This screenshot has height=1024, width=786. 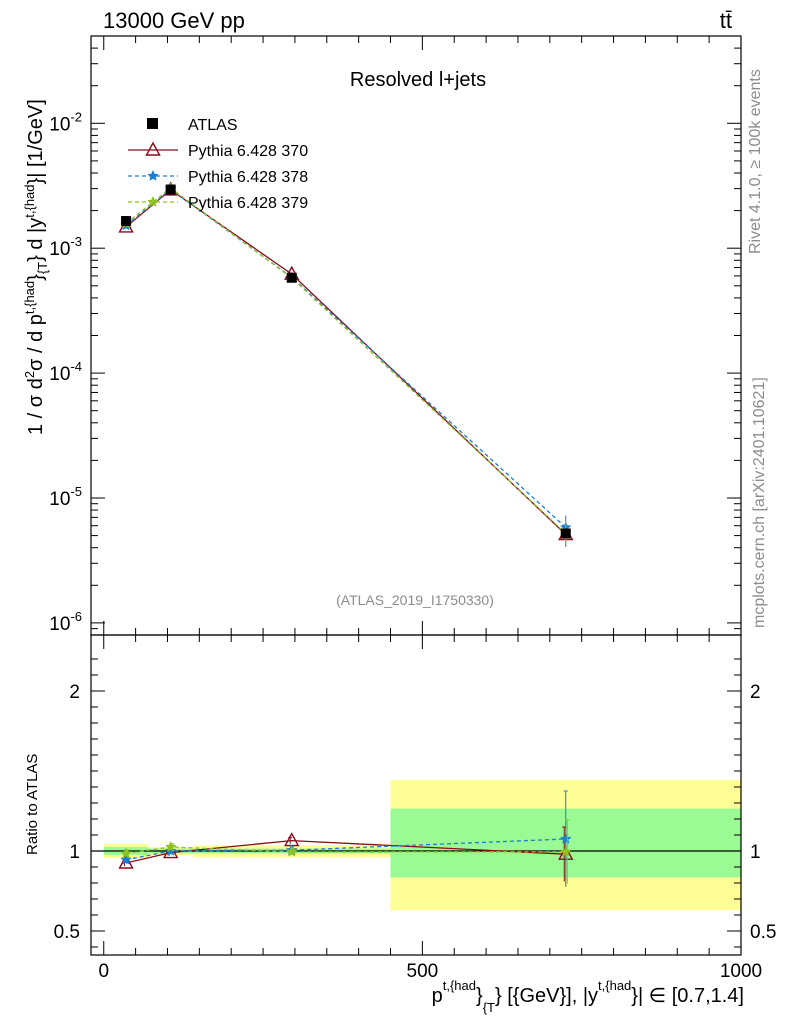 What do you see at coordinates (248, 177) in the screenshot?
I see `legend-label-1: Pythia 6.428 378` at bounding box center [248, 177].